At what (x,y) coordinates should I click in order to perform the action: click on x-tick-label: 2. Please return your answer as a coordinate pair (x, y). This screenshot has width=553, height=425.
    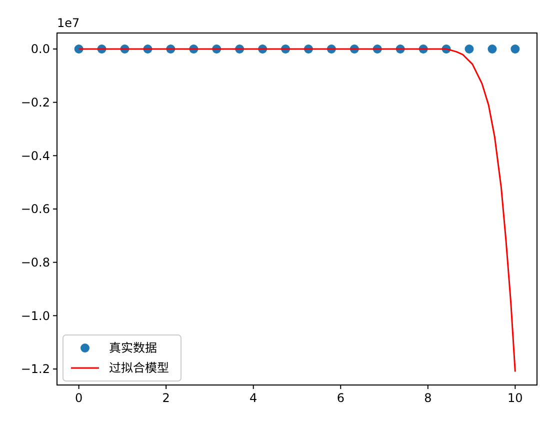
    Looking at the image, I should click on (166, 398).